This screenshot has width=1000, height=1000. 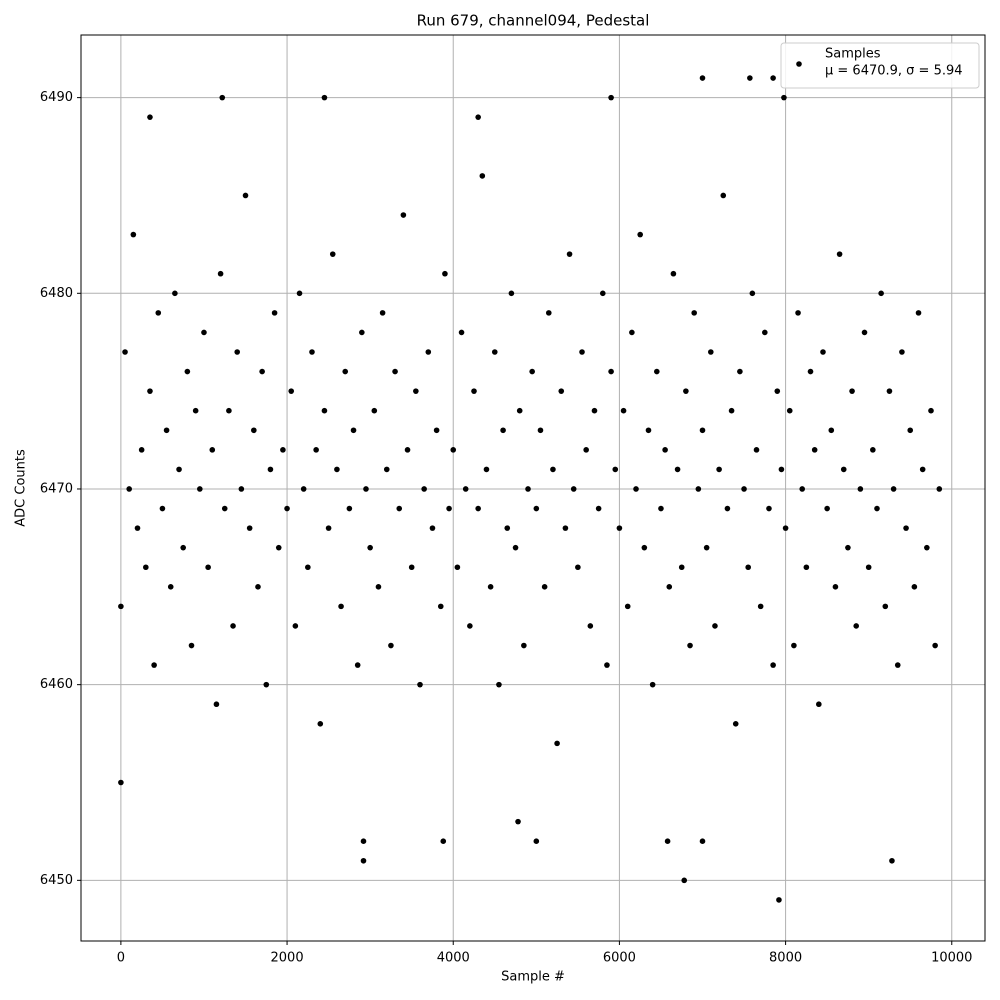 What do you see at coordinates (56, 293) in the screenshot?
I see `y-tick-label: 6480` at bounding box center [56, 293].